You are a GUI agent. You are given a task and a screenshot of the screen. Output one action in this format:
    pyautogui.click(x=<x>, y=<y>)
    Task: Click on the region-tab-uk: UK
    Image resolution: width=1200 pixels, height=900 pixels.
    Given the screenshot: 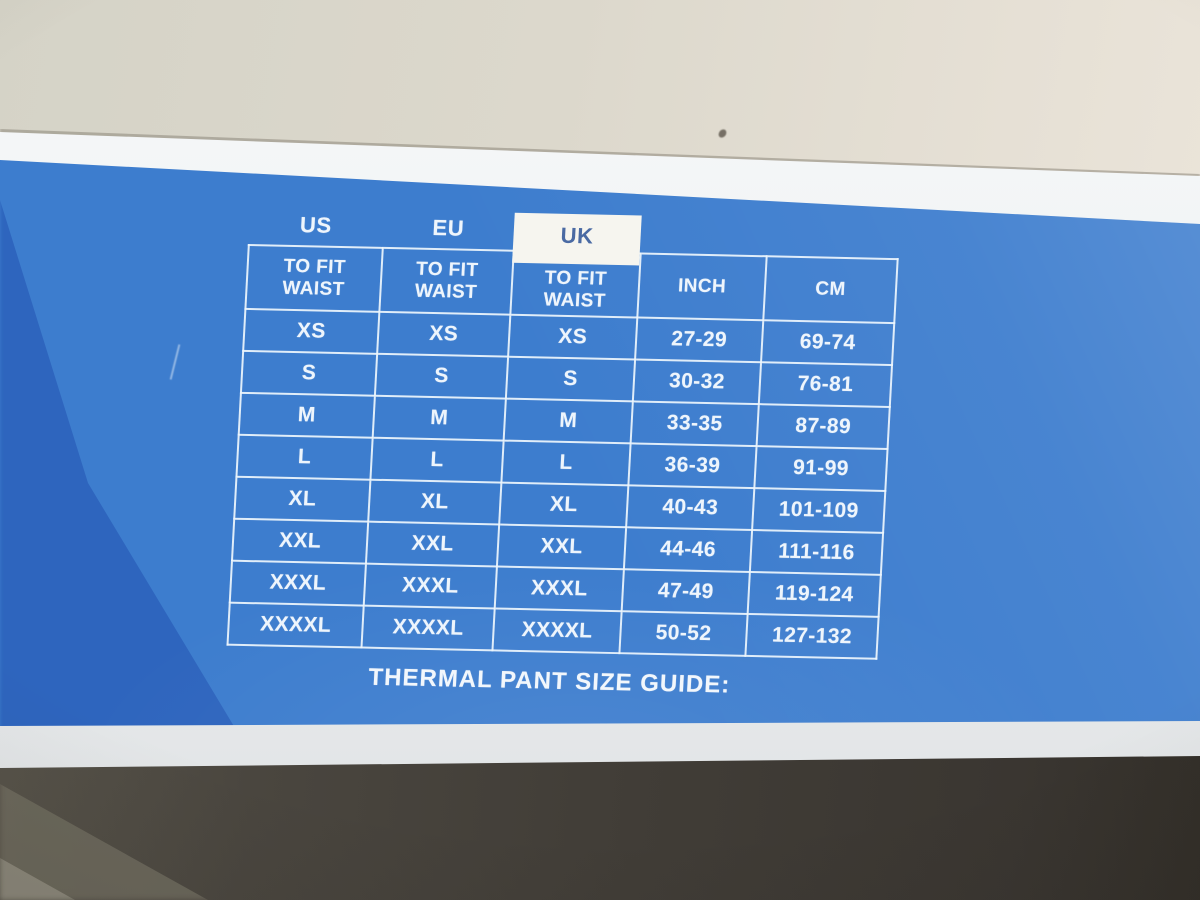 What is the action you would take?
    pyautogui.click(x=577, y=239)
    